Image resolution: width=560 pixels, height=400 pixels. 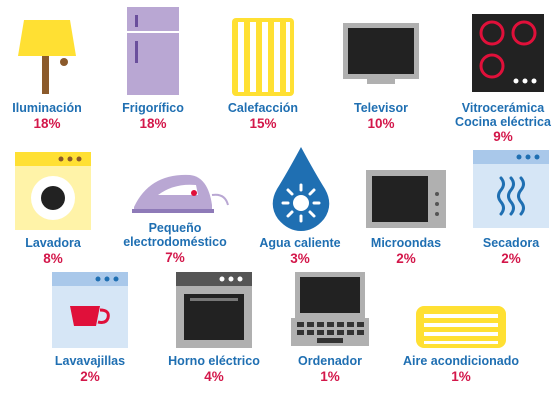 What do you see at coordinates (214, 310) in the screenshot?
I see `oven-icon` at bounding box center [214, 310].